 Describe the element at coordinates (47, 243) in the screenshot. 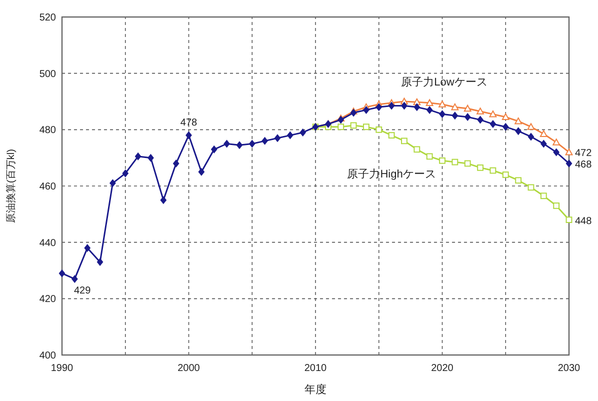

I see `y-tick-label: 440` at that location.